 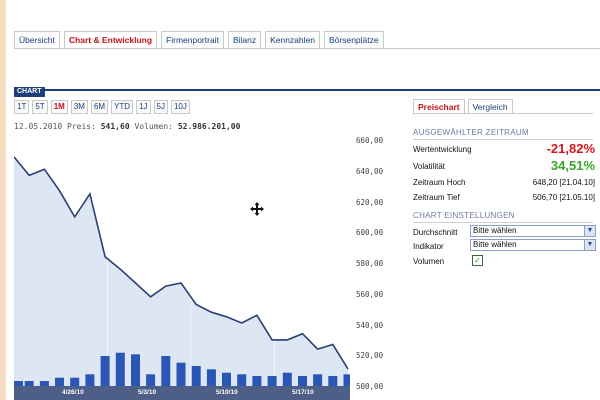 I want to click on x-axis-strip, so click(x=182, y=393).